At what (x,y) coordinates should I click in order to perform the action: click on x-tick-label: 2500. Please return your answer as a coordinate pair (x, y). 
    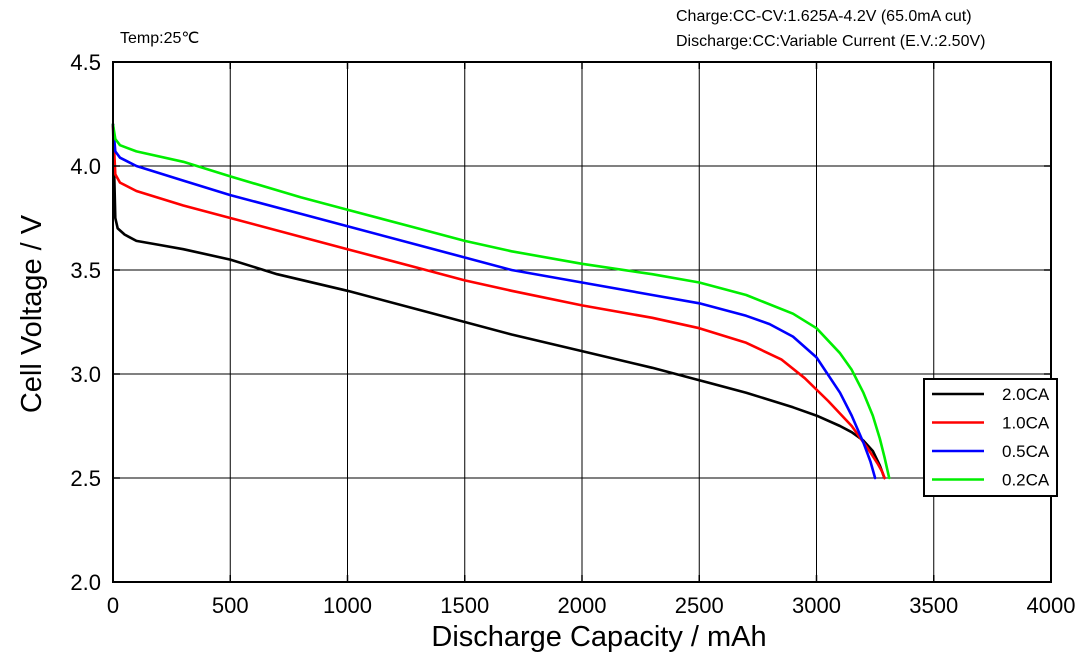
    Looking at the image, I should click on (699, 605).